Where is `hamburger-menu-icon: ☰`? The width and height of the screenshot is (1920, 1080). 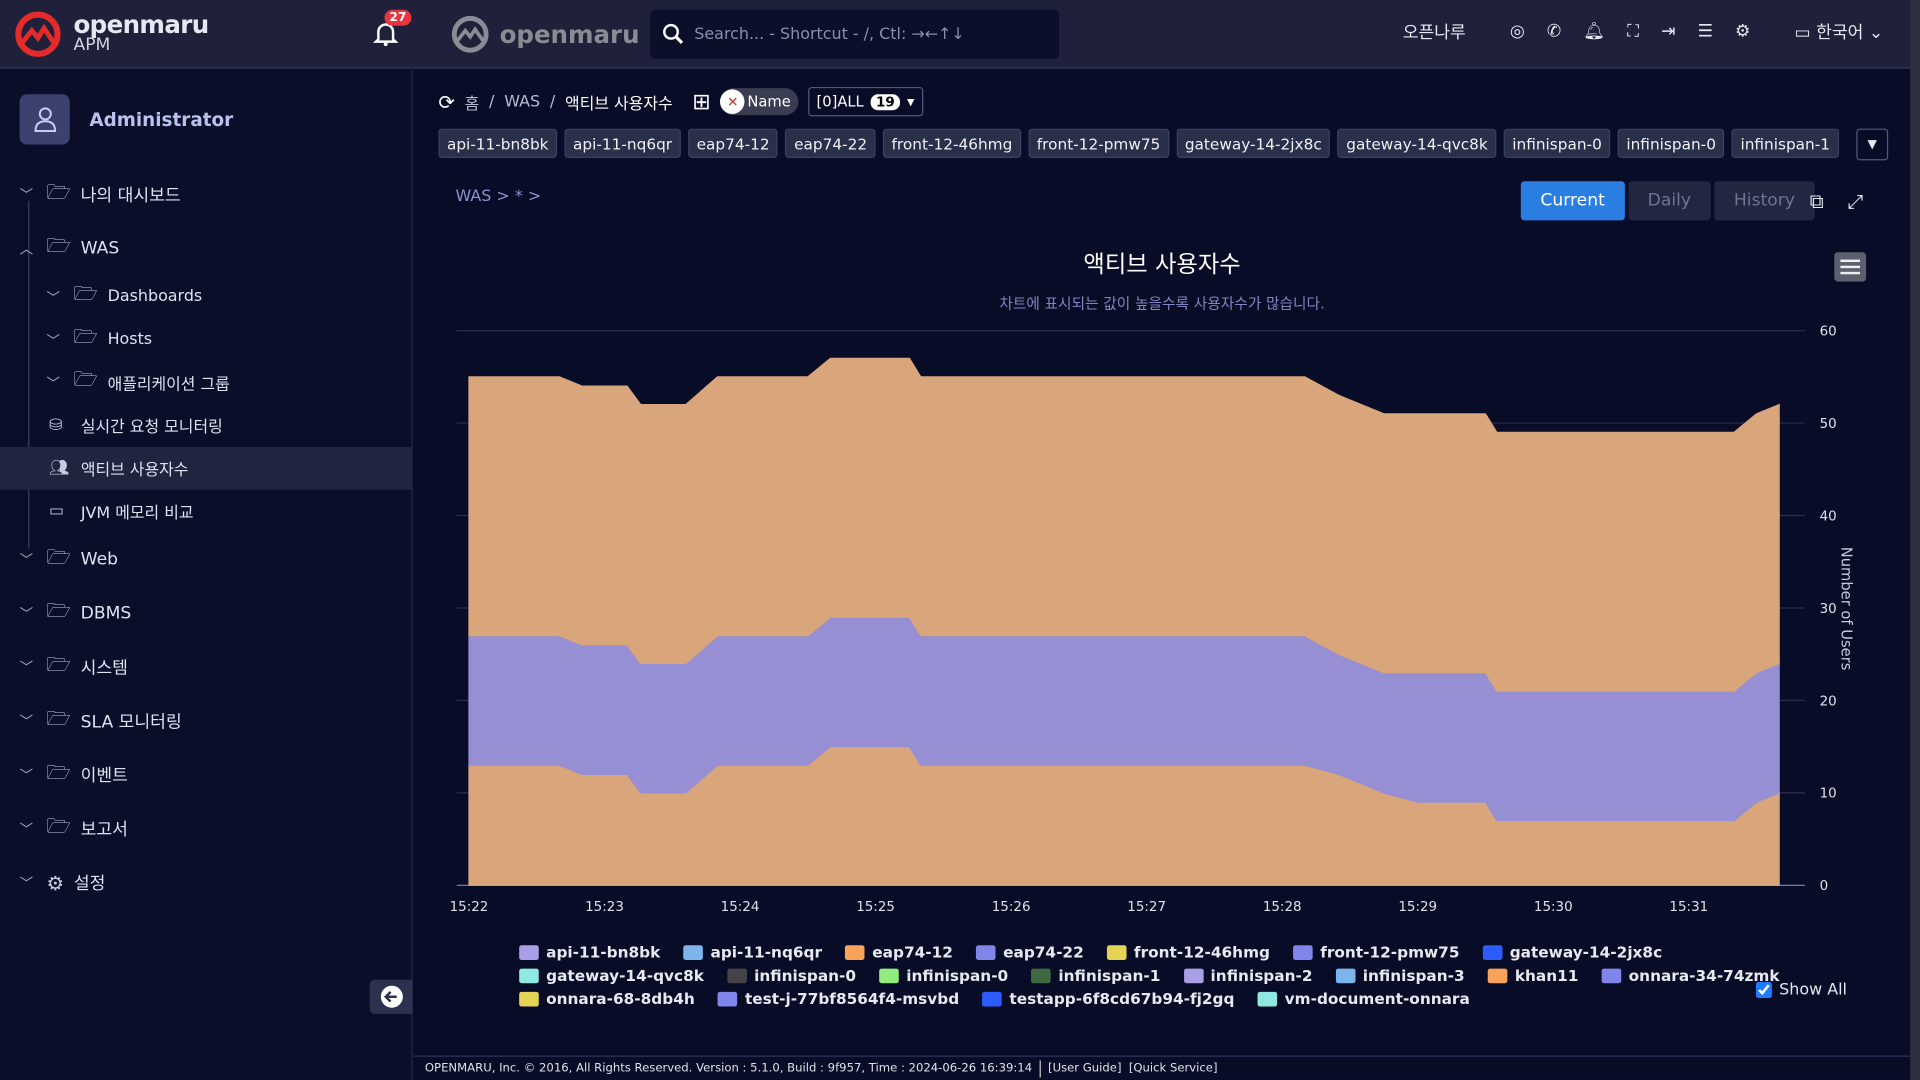
hamburger-menu-icon: ☰ is located at coordinates (1705, 32).